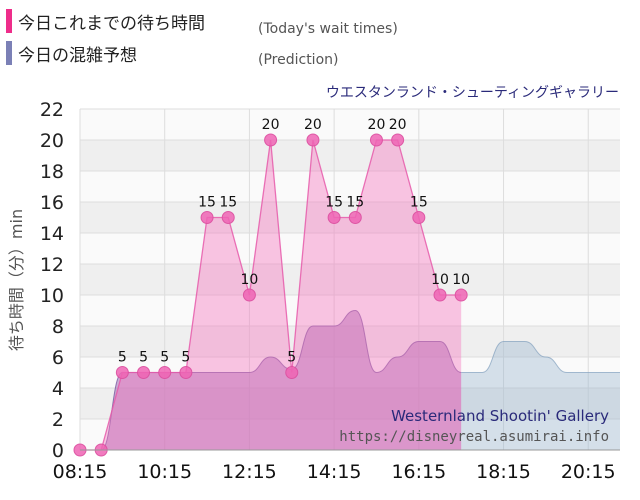  What do you see at coordinates (474, 437) in the screenshot?
I see `watermark-url: https://disneyreal.asumirai.info` at bounding box center [474, 437].